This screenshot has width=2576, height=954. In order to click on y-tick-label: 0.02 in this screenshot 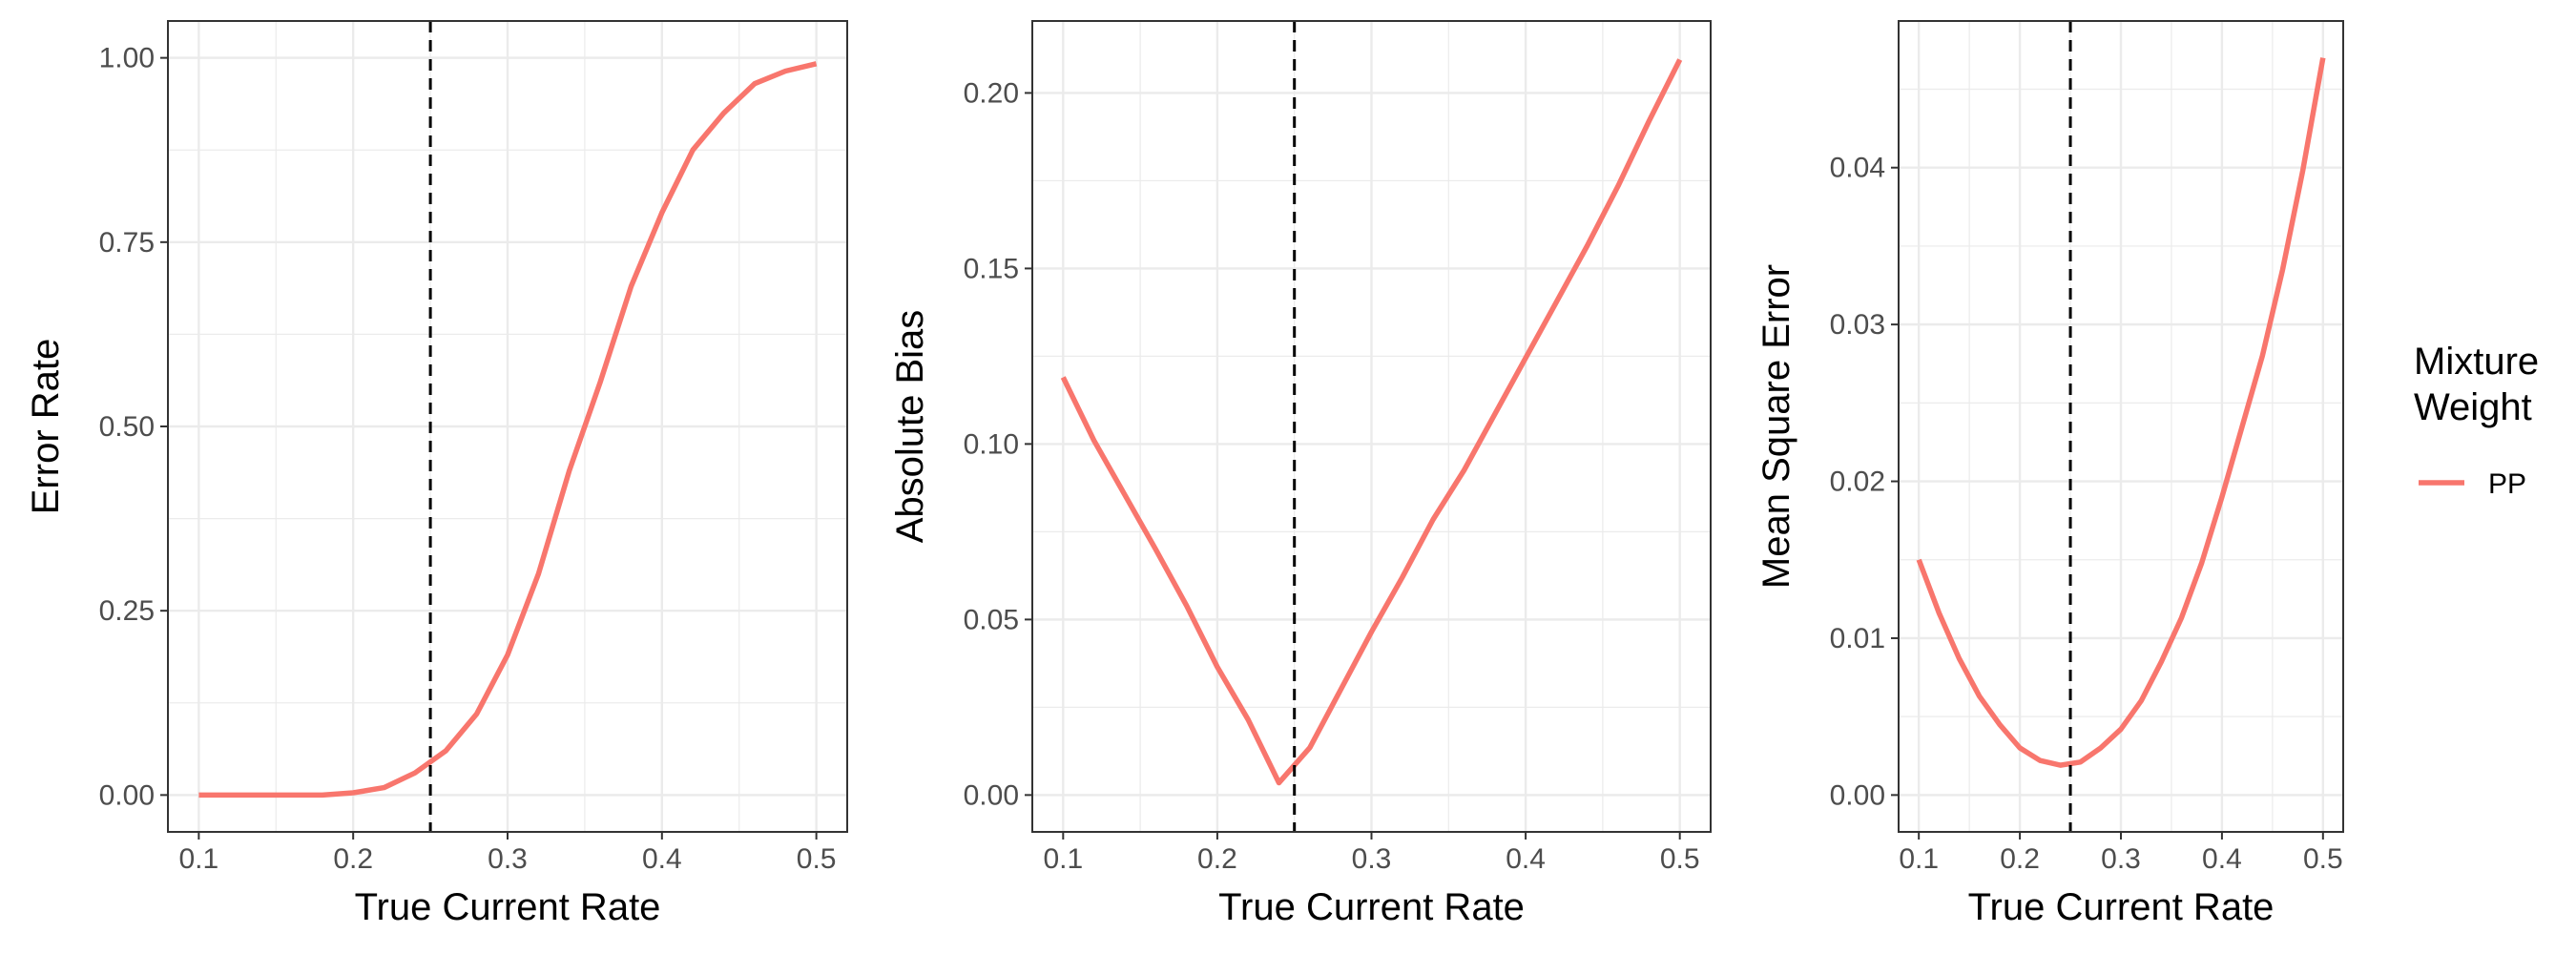, I will do `click(1857, 482)`.